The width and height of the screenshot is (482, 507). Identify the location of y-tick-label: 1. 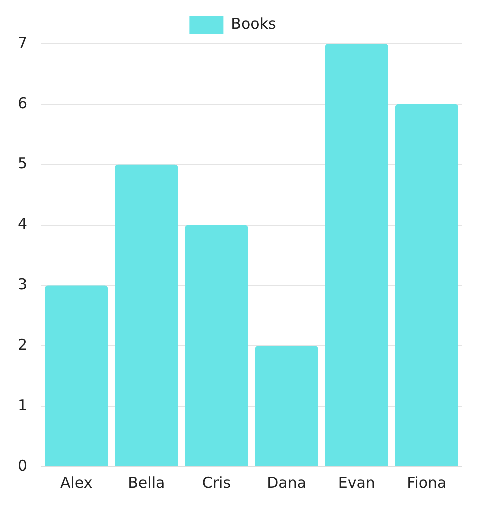
(23, 405).